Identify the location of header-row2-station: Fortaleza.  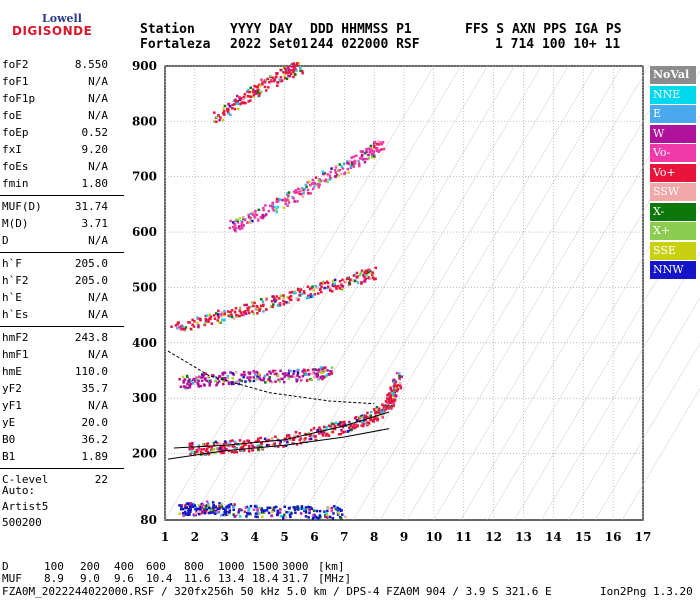
(175, 44).